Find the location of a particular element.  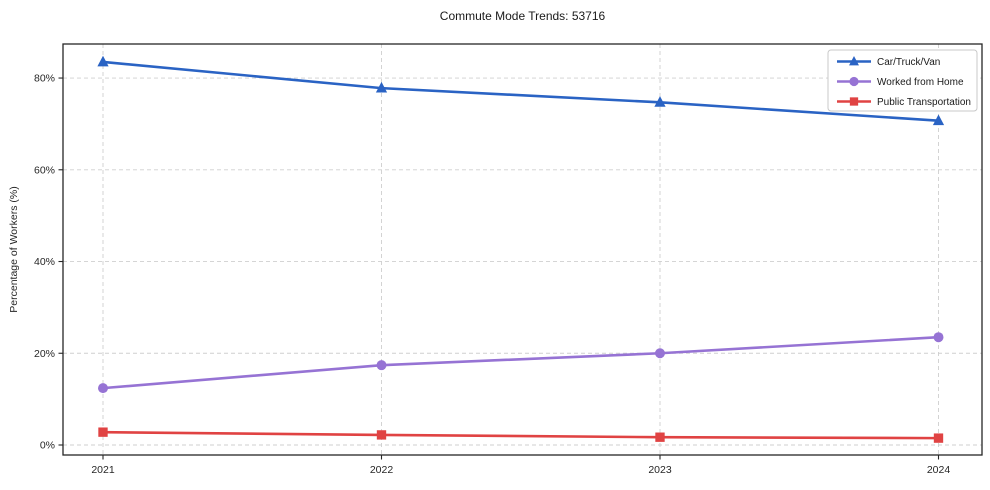

series-public-transportation is located at coordinates (521, 435).